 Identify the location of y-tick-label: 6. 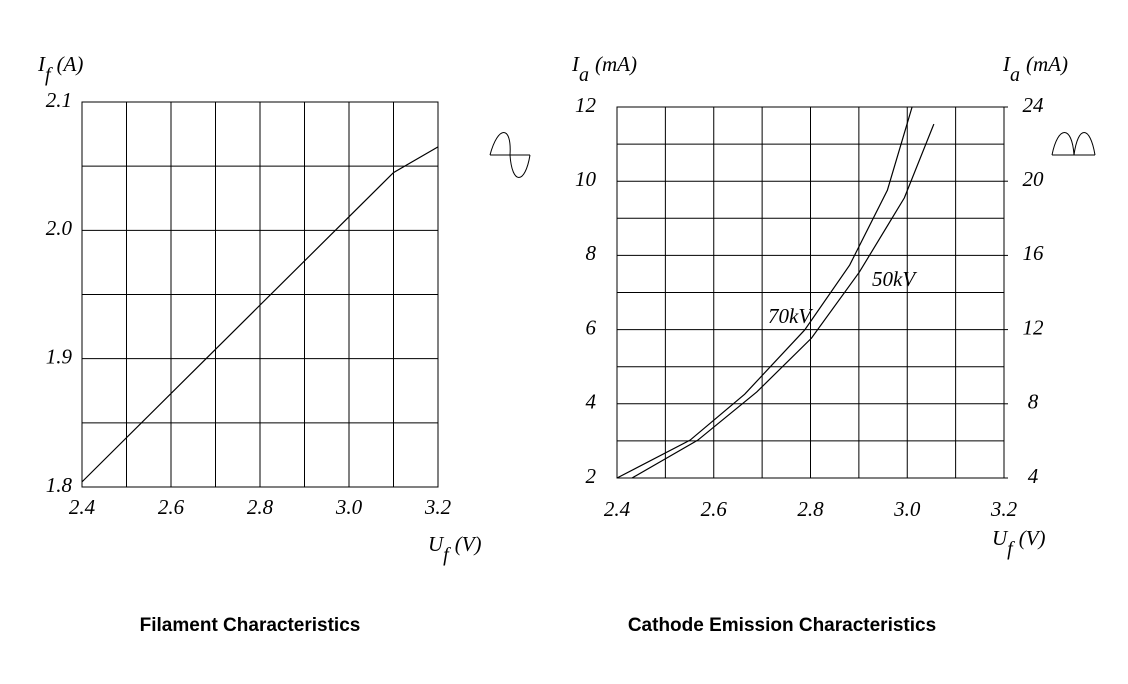
(591, 327).